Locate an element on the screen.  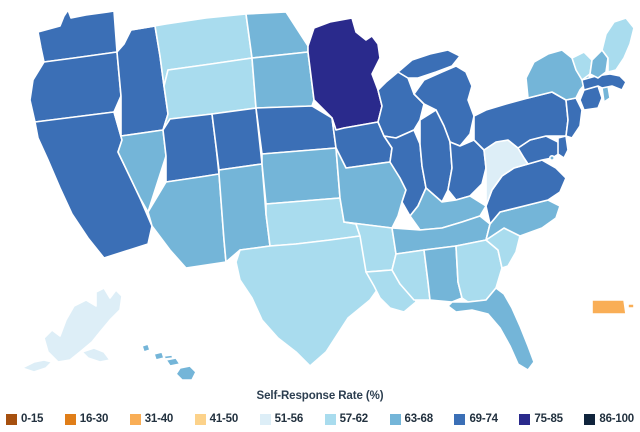
legend-item-label: 63-68 is located at coordinates (419, 419).